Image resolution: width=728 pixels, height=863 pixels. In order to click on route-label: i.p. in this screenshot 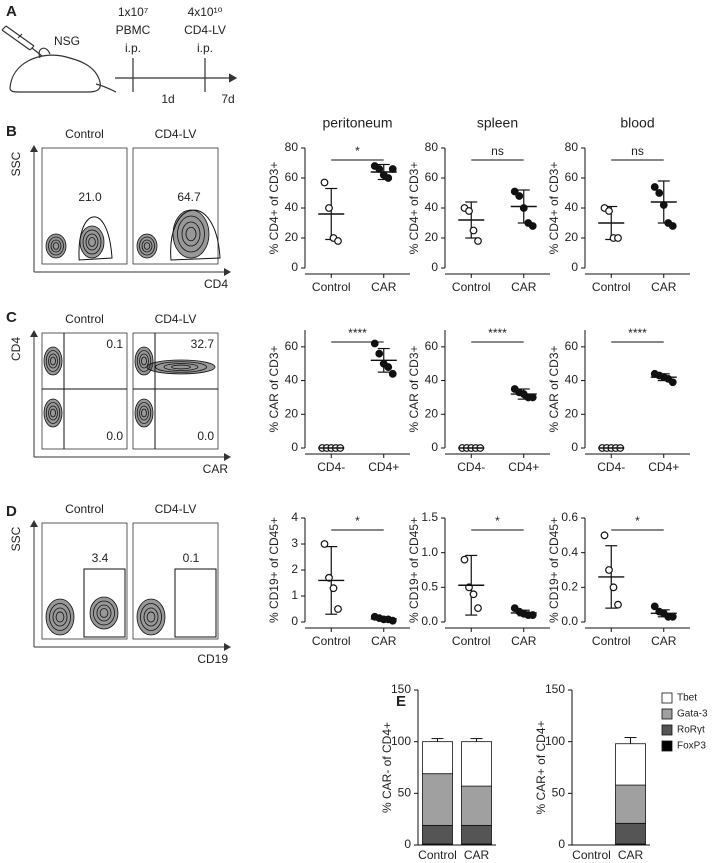, I will do `click(133, 48)`.